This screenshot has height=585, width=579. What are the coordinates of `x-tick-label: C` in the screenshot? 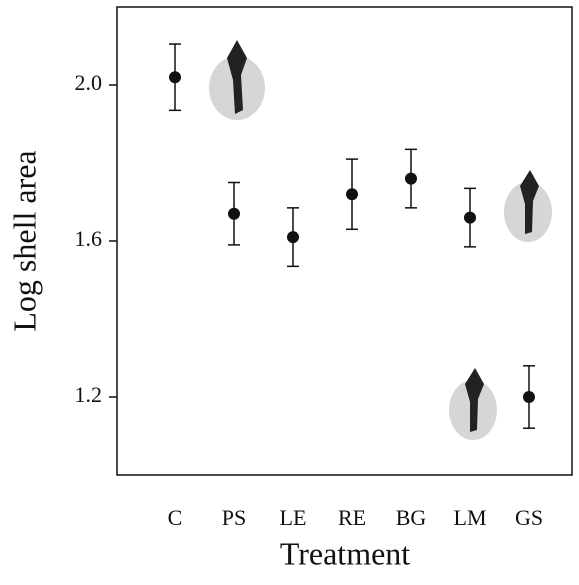 It's located at (175, 517).